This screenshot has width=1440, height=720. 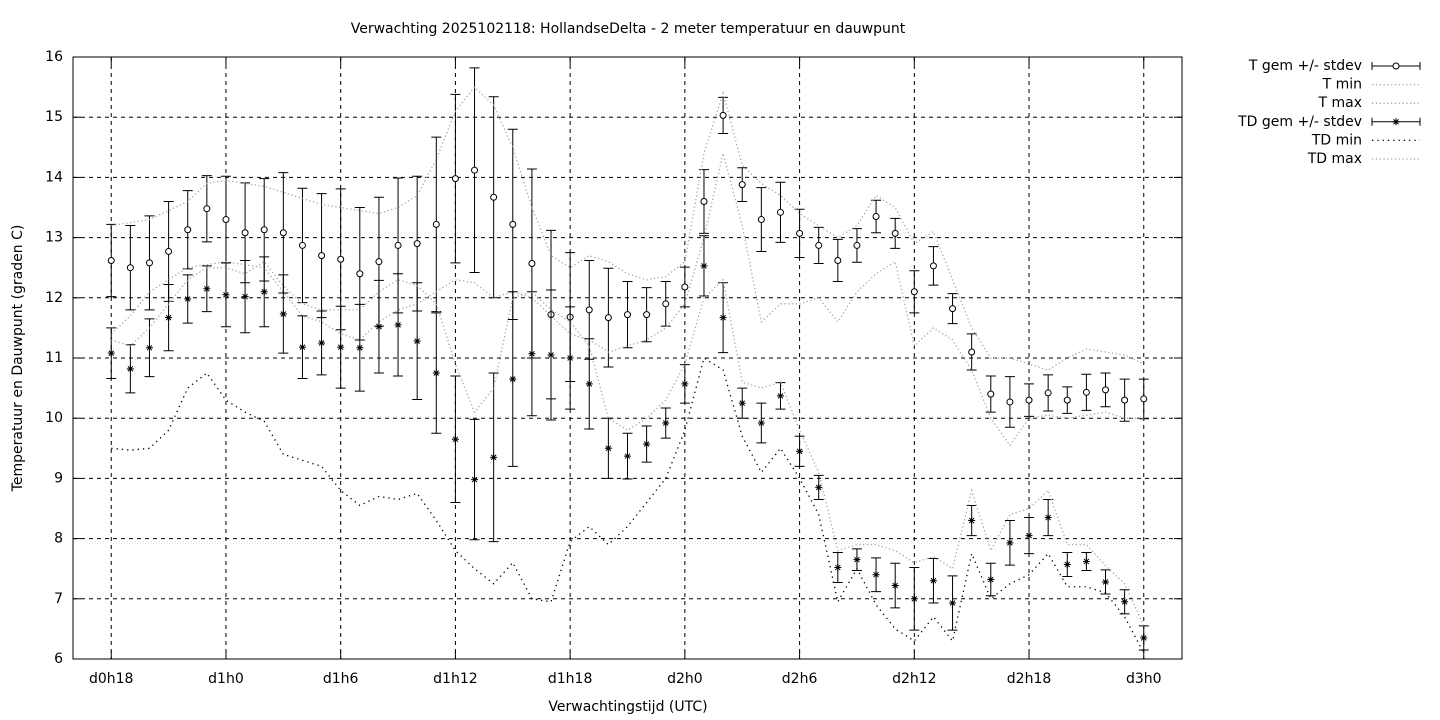 I want to click on legend-label: T min, so click(x=1342, y=85).